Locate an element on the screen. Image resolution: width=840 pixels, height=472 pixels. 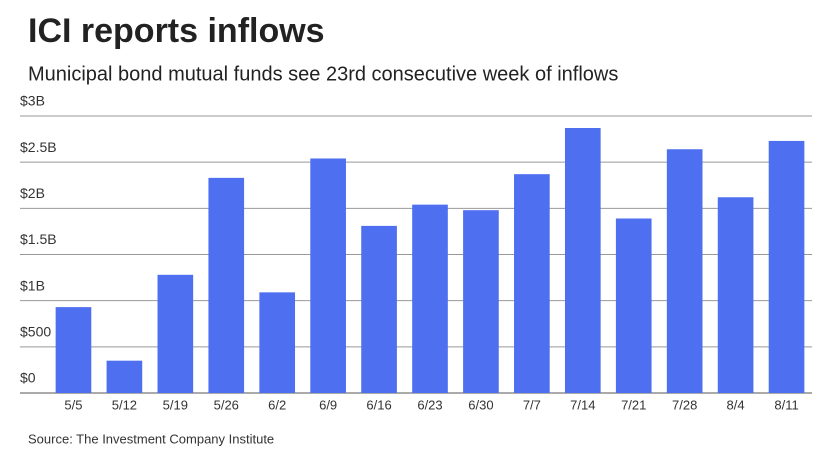
y-tick-label: $1B is located at coordinates (32, 285).